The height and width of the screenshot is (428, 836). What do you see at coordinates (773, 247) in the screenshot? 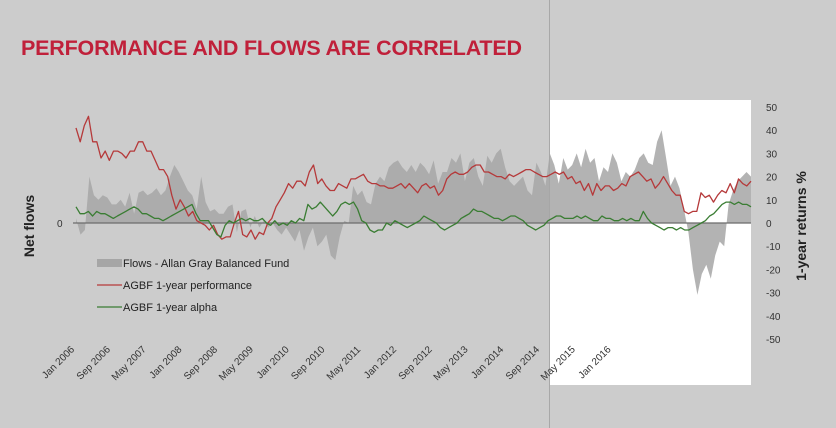
I see `right-axis-tick: -10` at bounding box center [773, 247].